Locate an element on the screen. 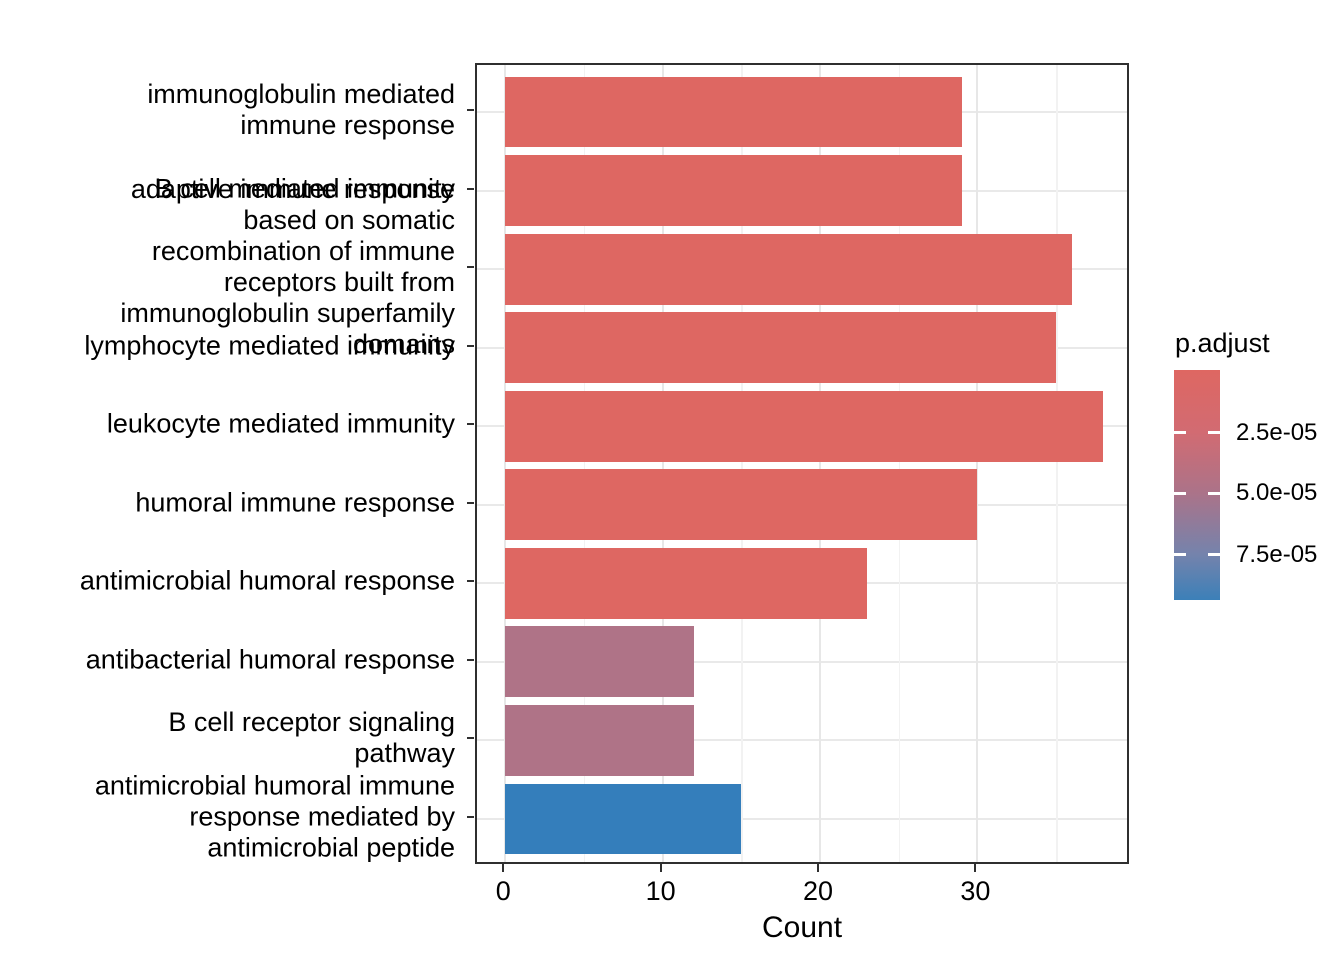 The image size is (1344, 960). y-axis-label: B cell receptor signaling pathway is located at coordinates (311, 738).